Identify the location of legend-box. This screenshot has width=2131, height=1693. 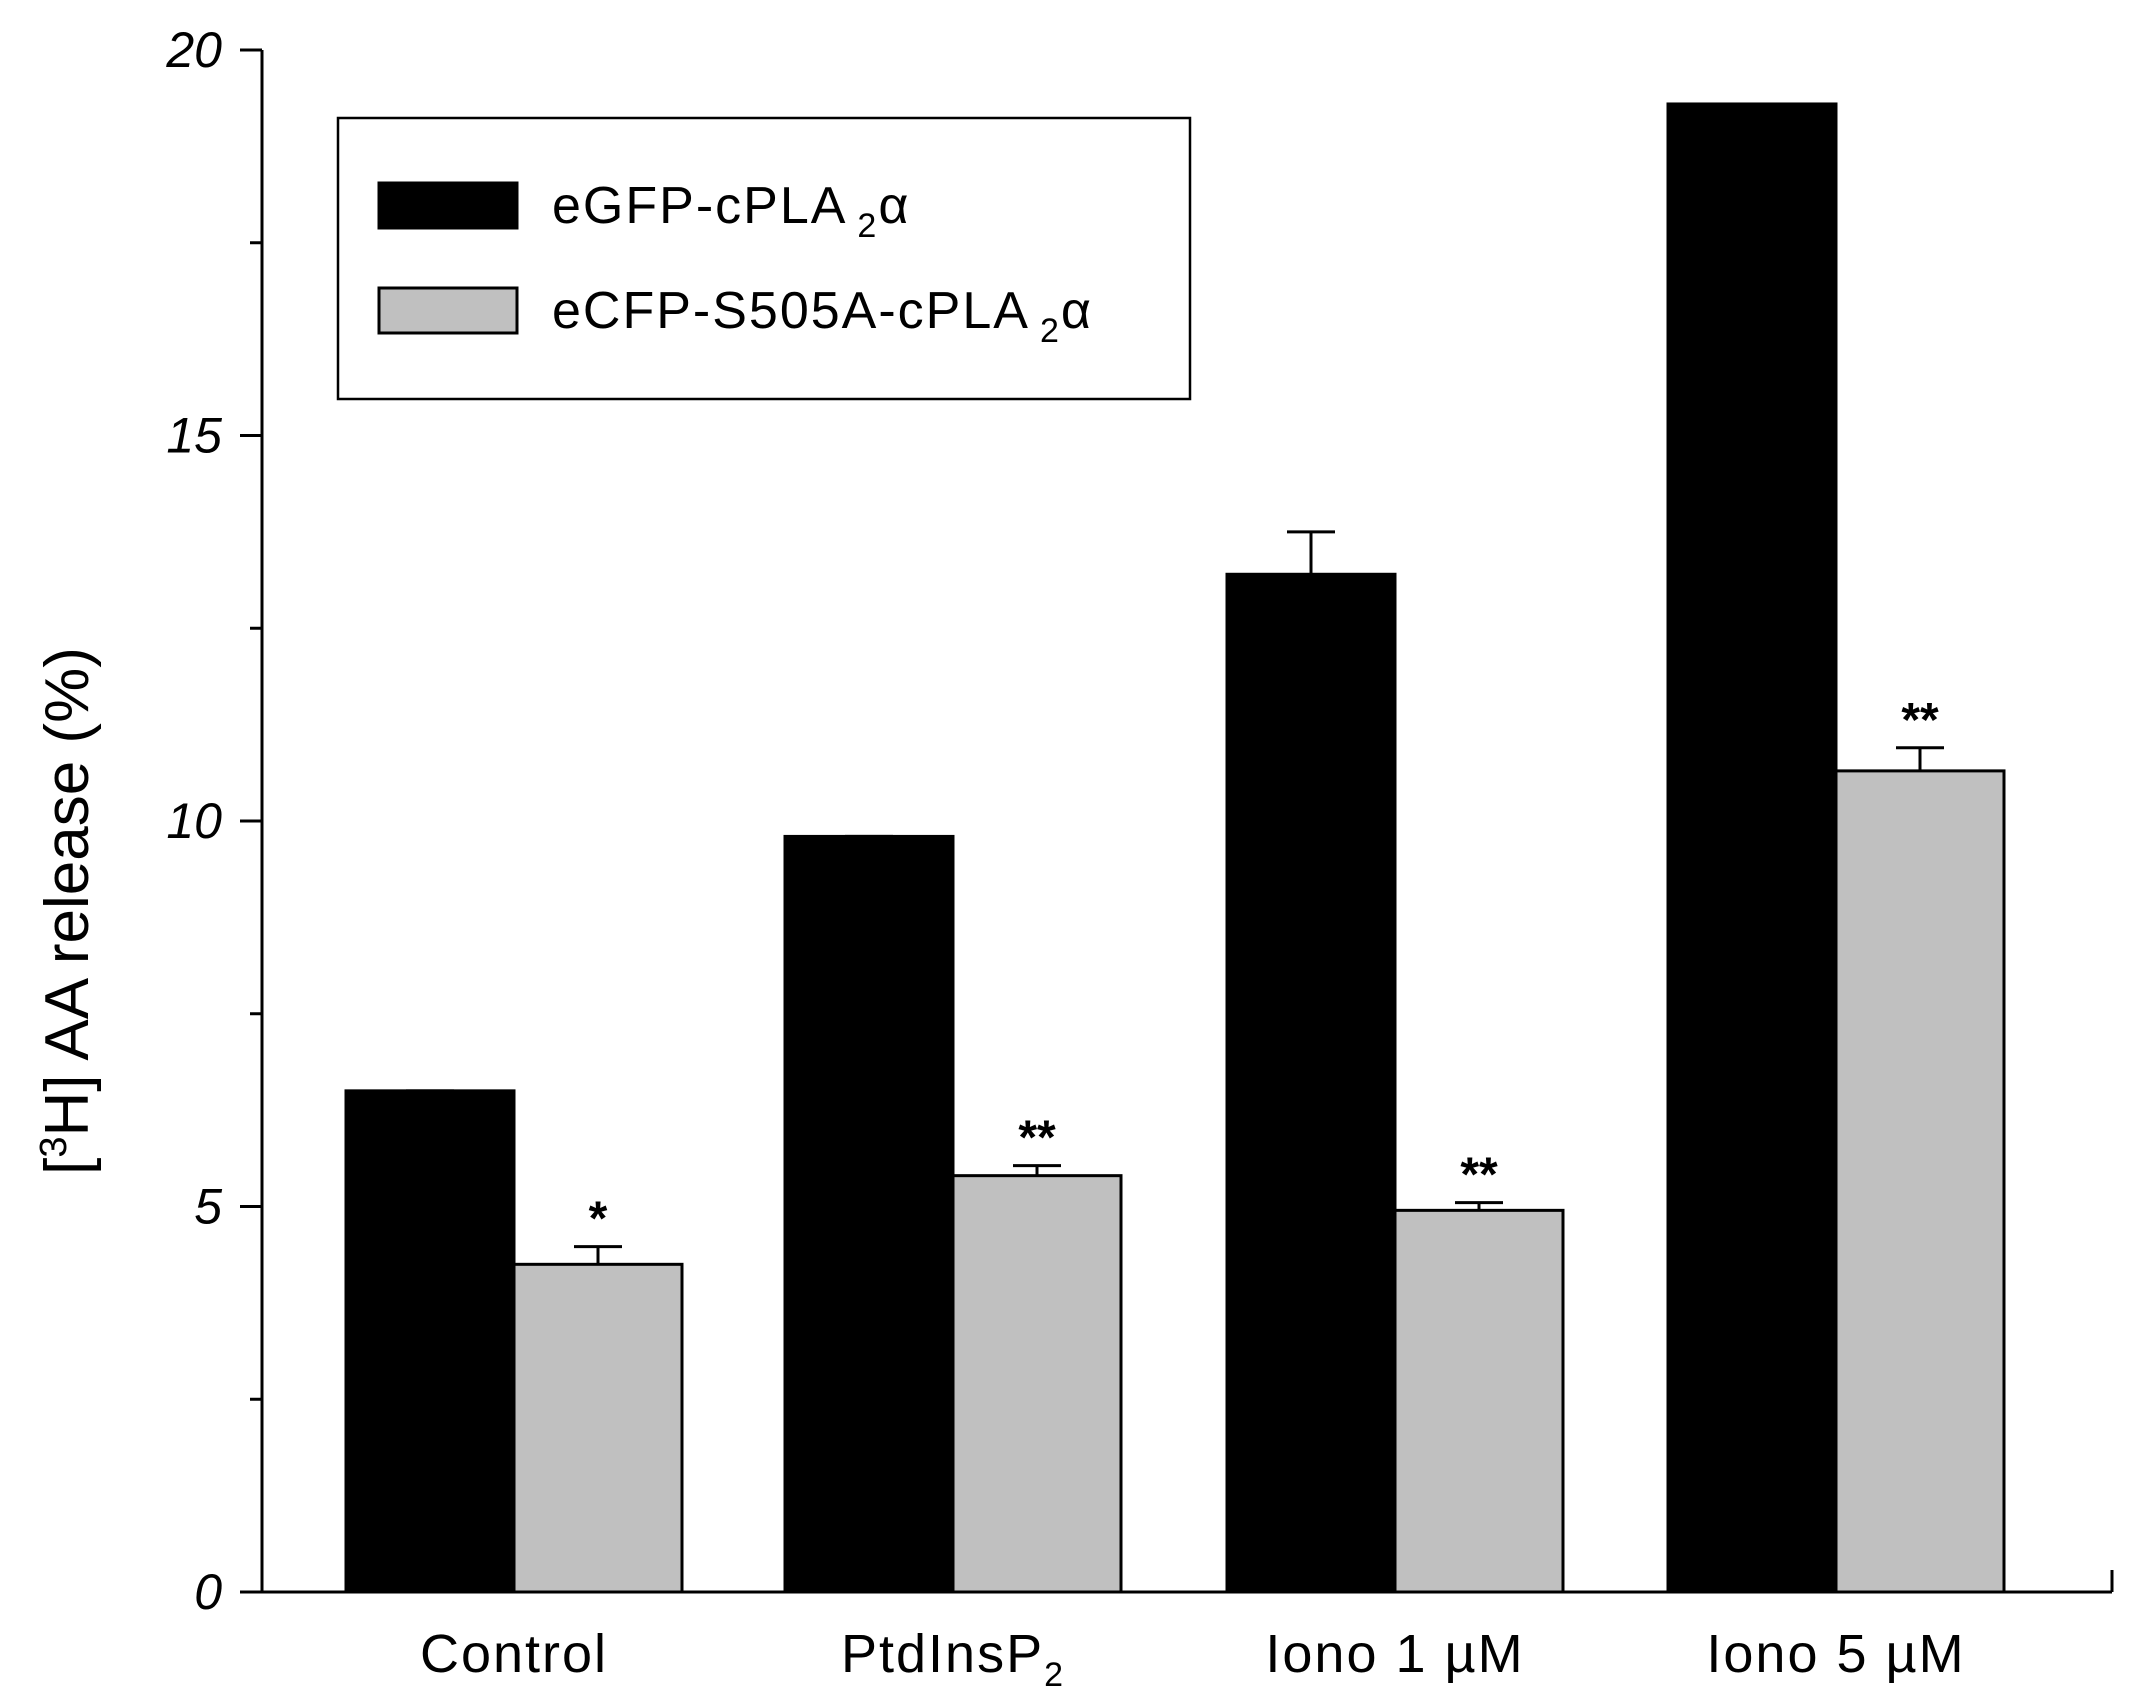
(764, 258).